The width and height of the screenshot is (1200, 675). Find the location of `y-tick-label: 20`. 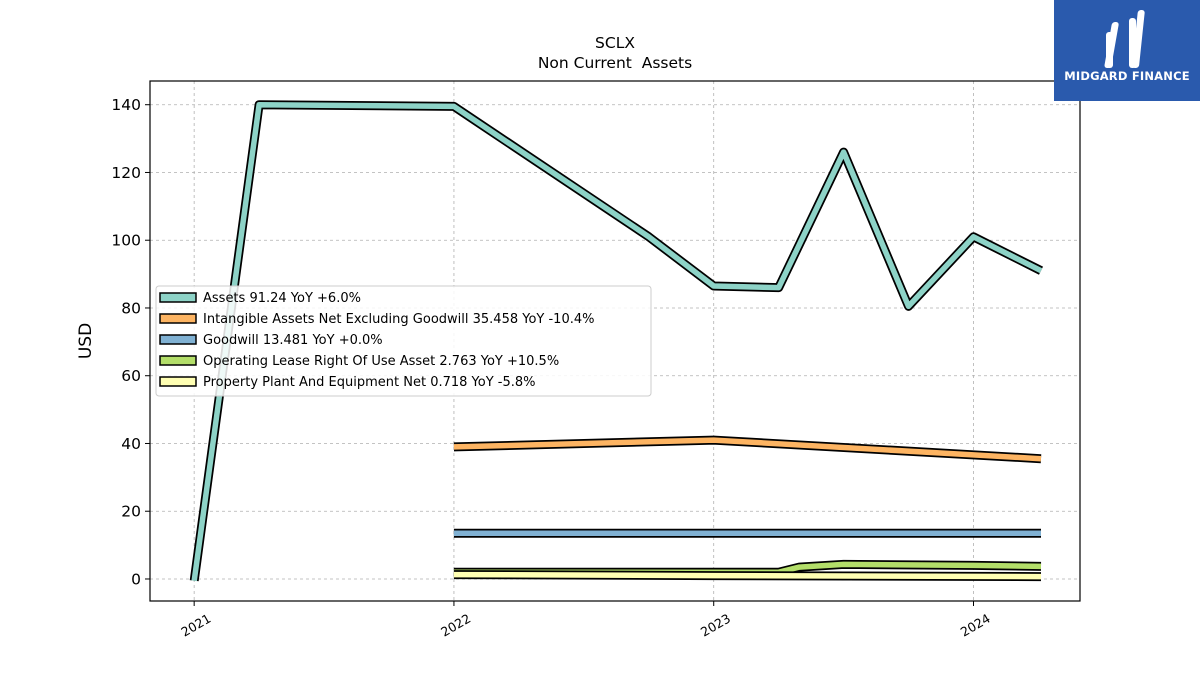

y-tick-label: 20 is located at coordinates (131, 512).